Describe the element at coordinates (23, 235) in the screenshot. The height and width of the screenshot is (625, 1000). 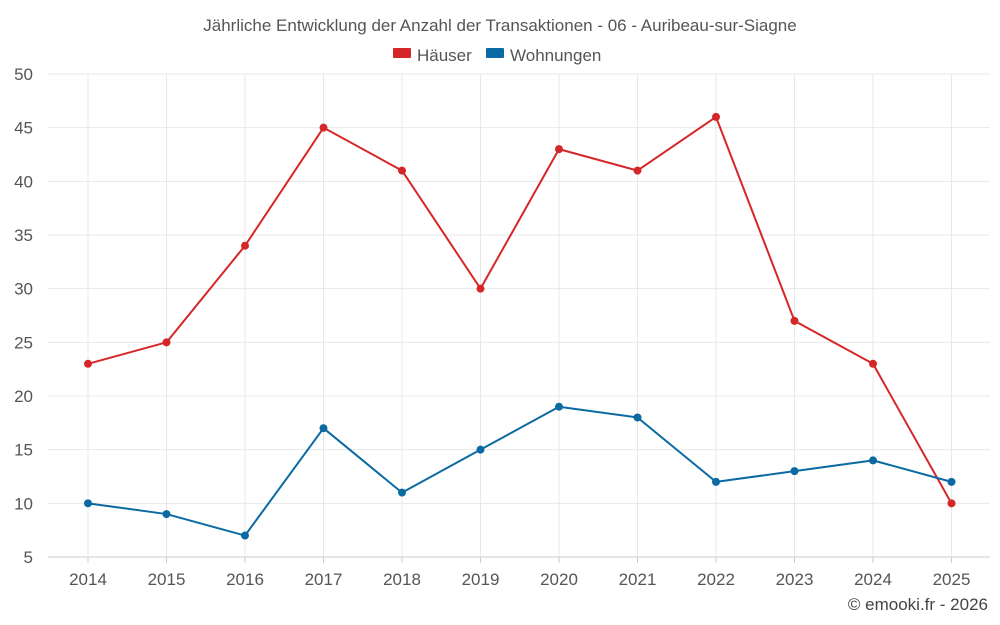
I see `y-tick-label: 35` at that location.